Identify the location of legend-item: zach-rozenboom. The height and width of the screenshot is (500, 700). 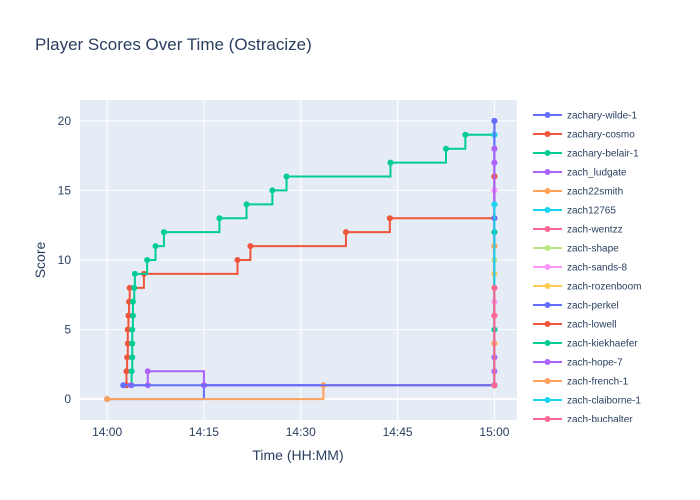
(587, 287).